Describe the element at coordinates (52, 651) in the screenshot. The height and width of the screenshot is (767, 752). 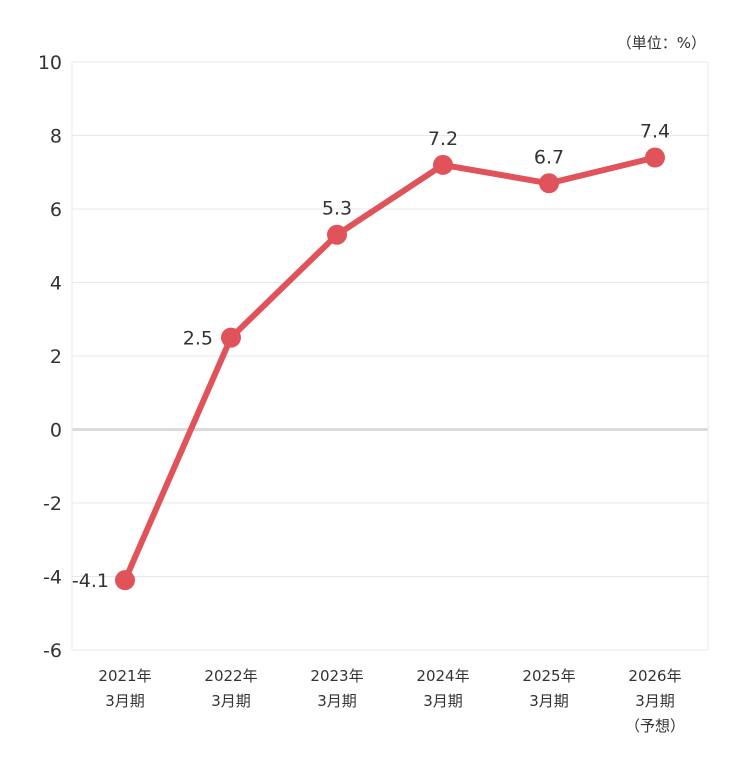
I see `y-tick-label: -6` at that location.